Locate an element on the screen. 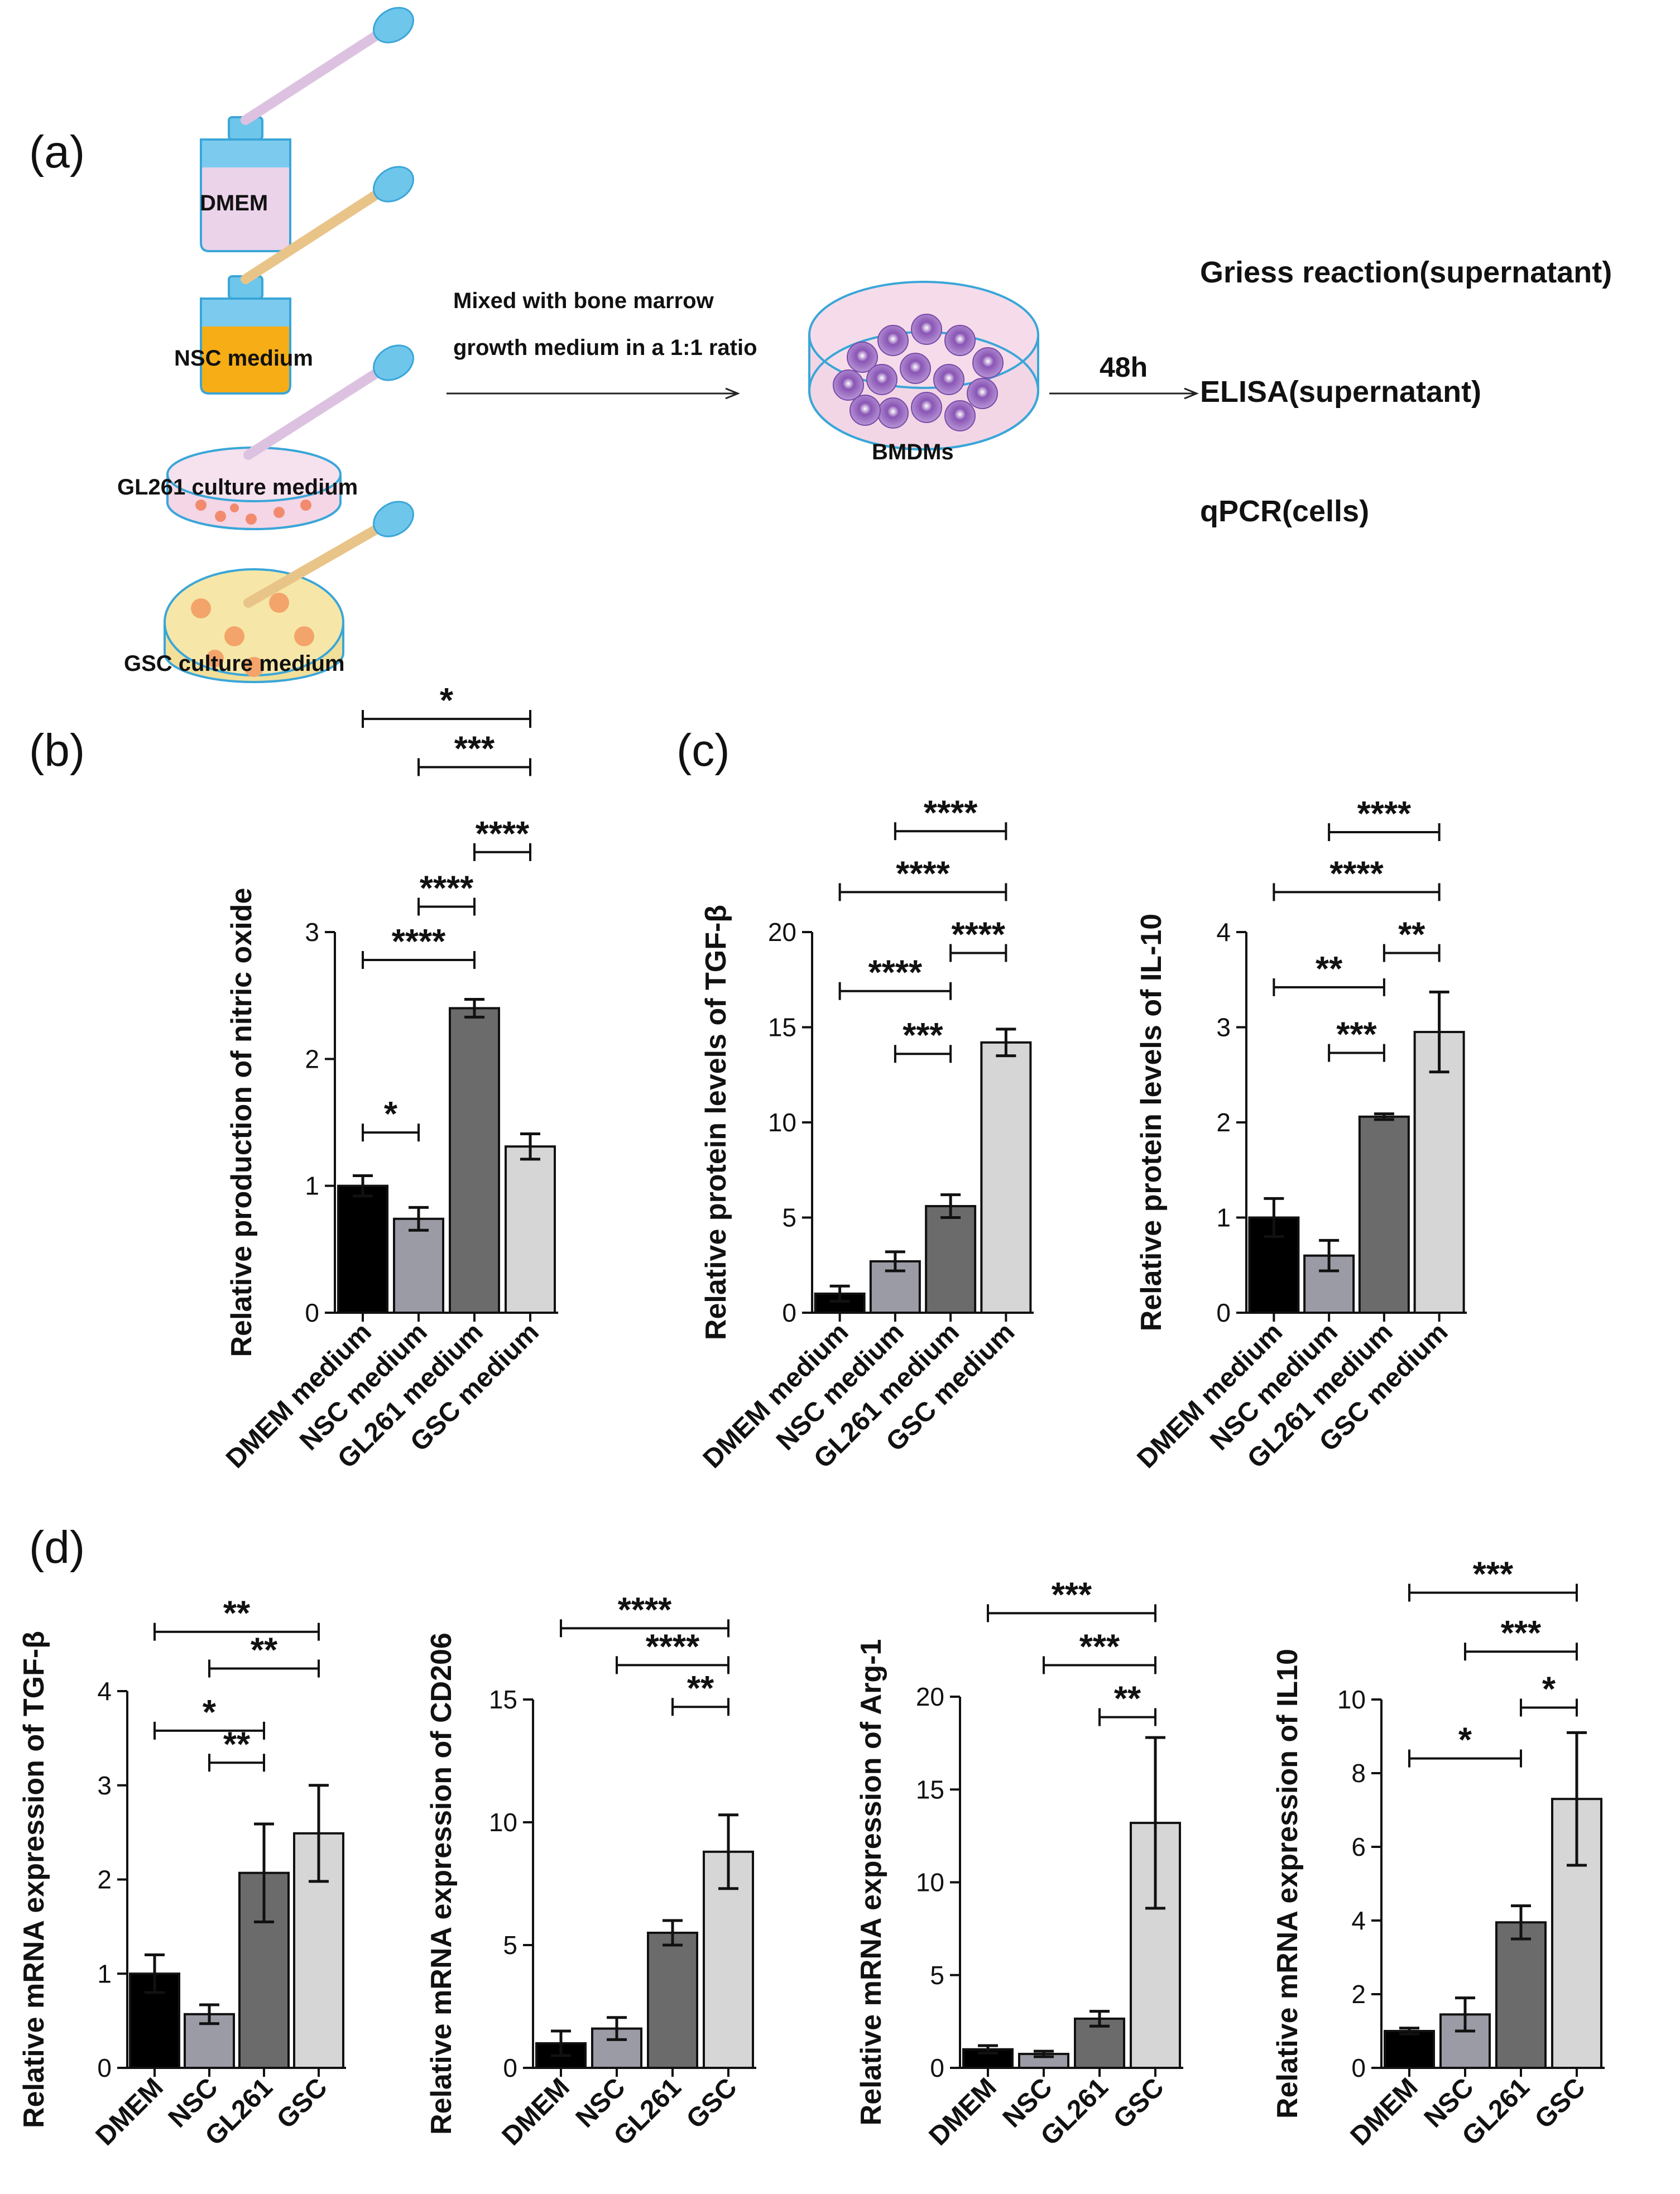 The height and width of the screenshot is (2194, 1680). assay-elisa: ELISA(supernatant) is located at coordinates (1341, 392).